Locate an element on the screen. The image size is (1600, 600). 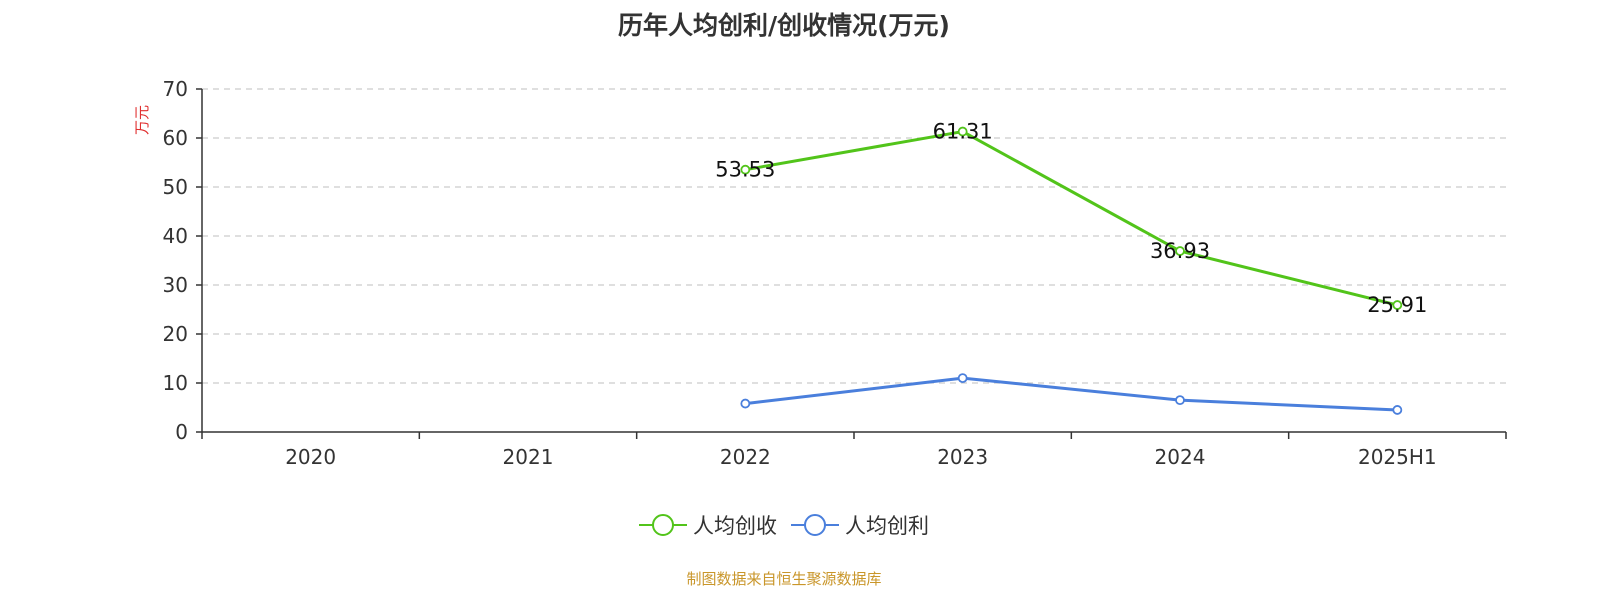
data-label: 36.93 is located at coordinates (1180, 251).